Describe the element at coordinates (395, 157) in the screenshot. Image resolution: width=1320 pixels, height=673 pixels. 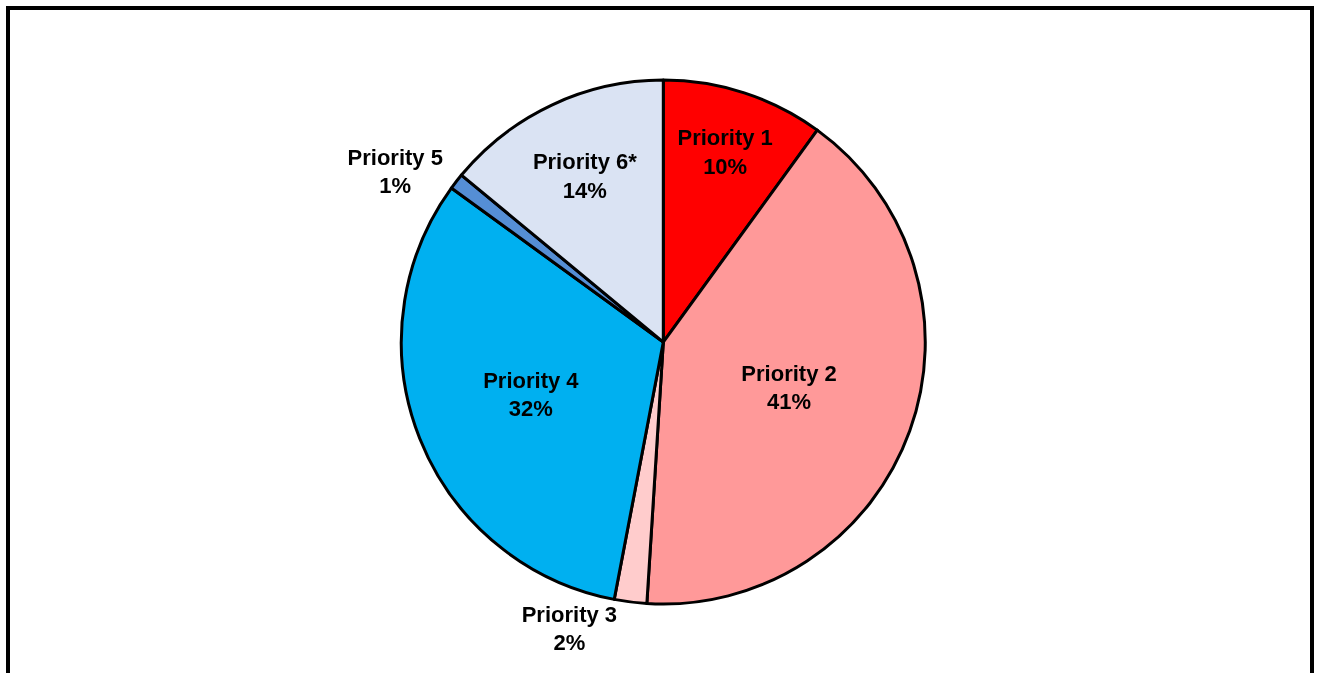
I see `slice-label: Priority 5` at that location.